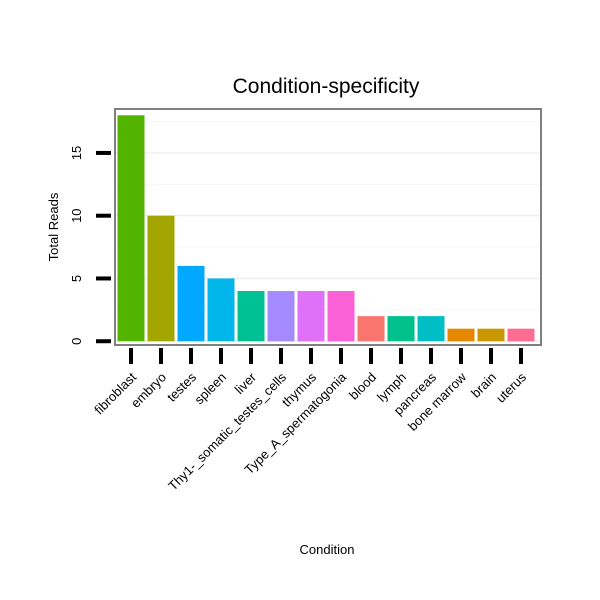  I want to click on bar-liver, so click(251, 316).